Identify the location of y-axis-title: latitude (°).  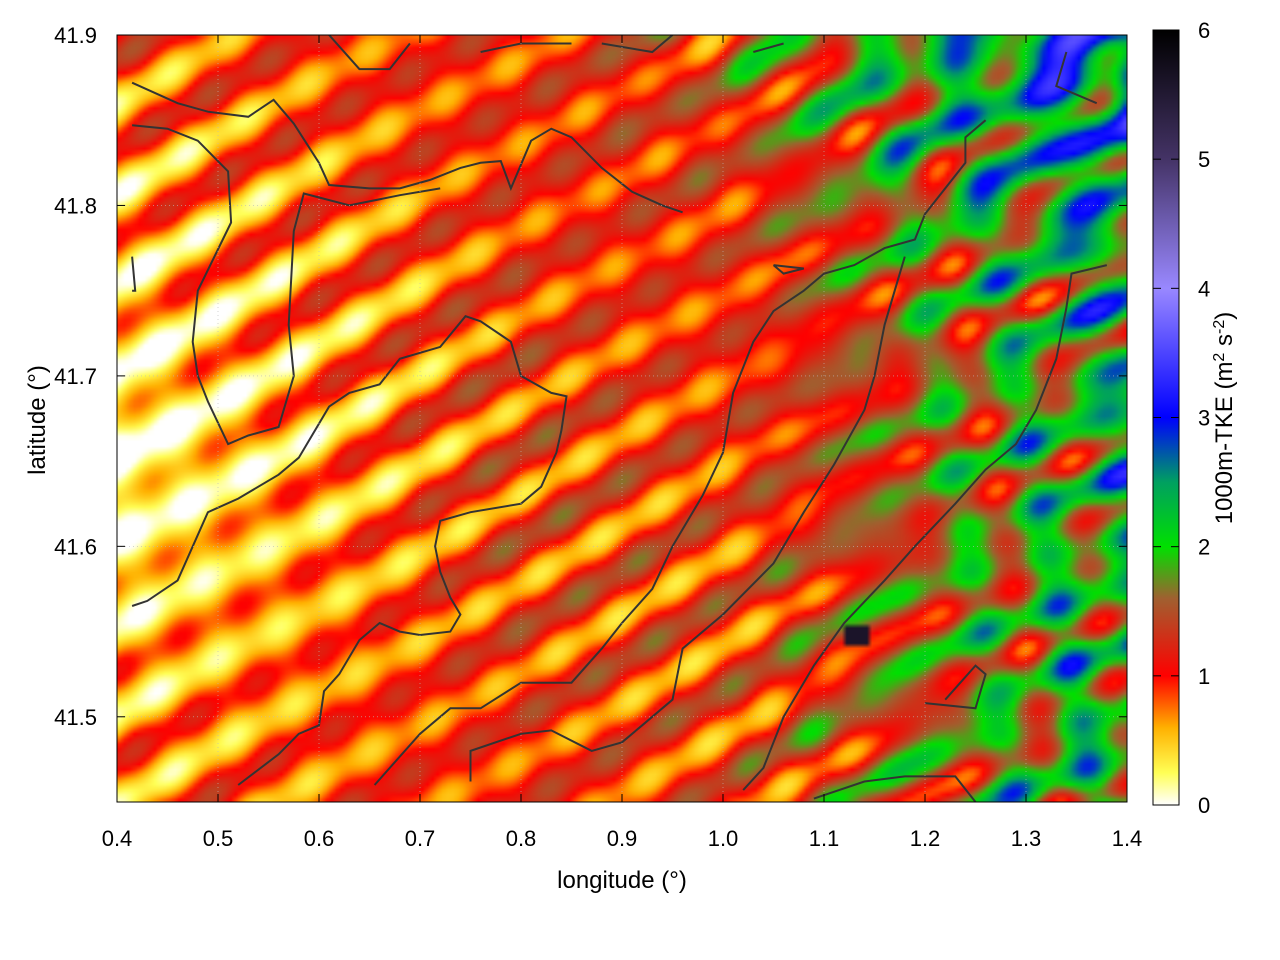
(37, 420).